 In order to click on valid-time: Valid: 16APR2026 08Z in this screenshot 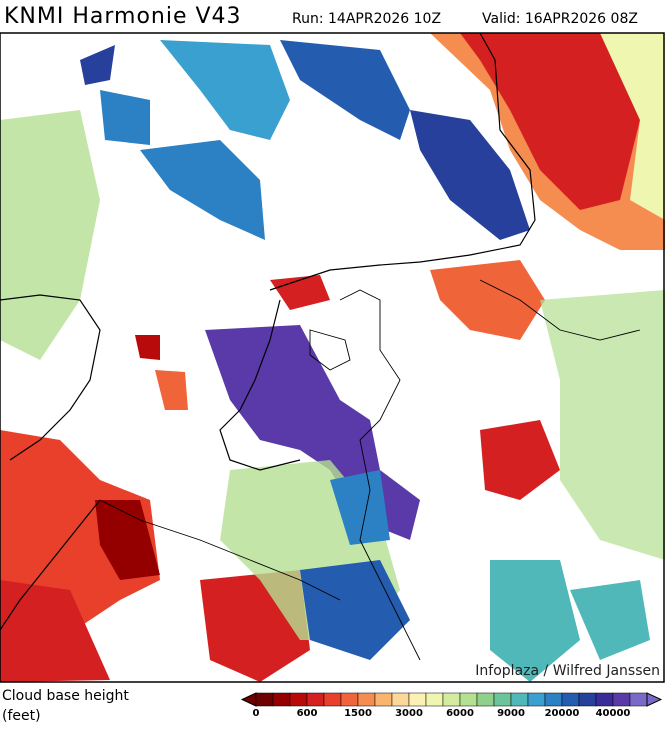, I will do `click(560, 19)`.